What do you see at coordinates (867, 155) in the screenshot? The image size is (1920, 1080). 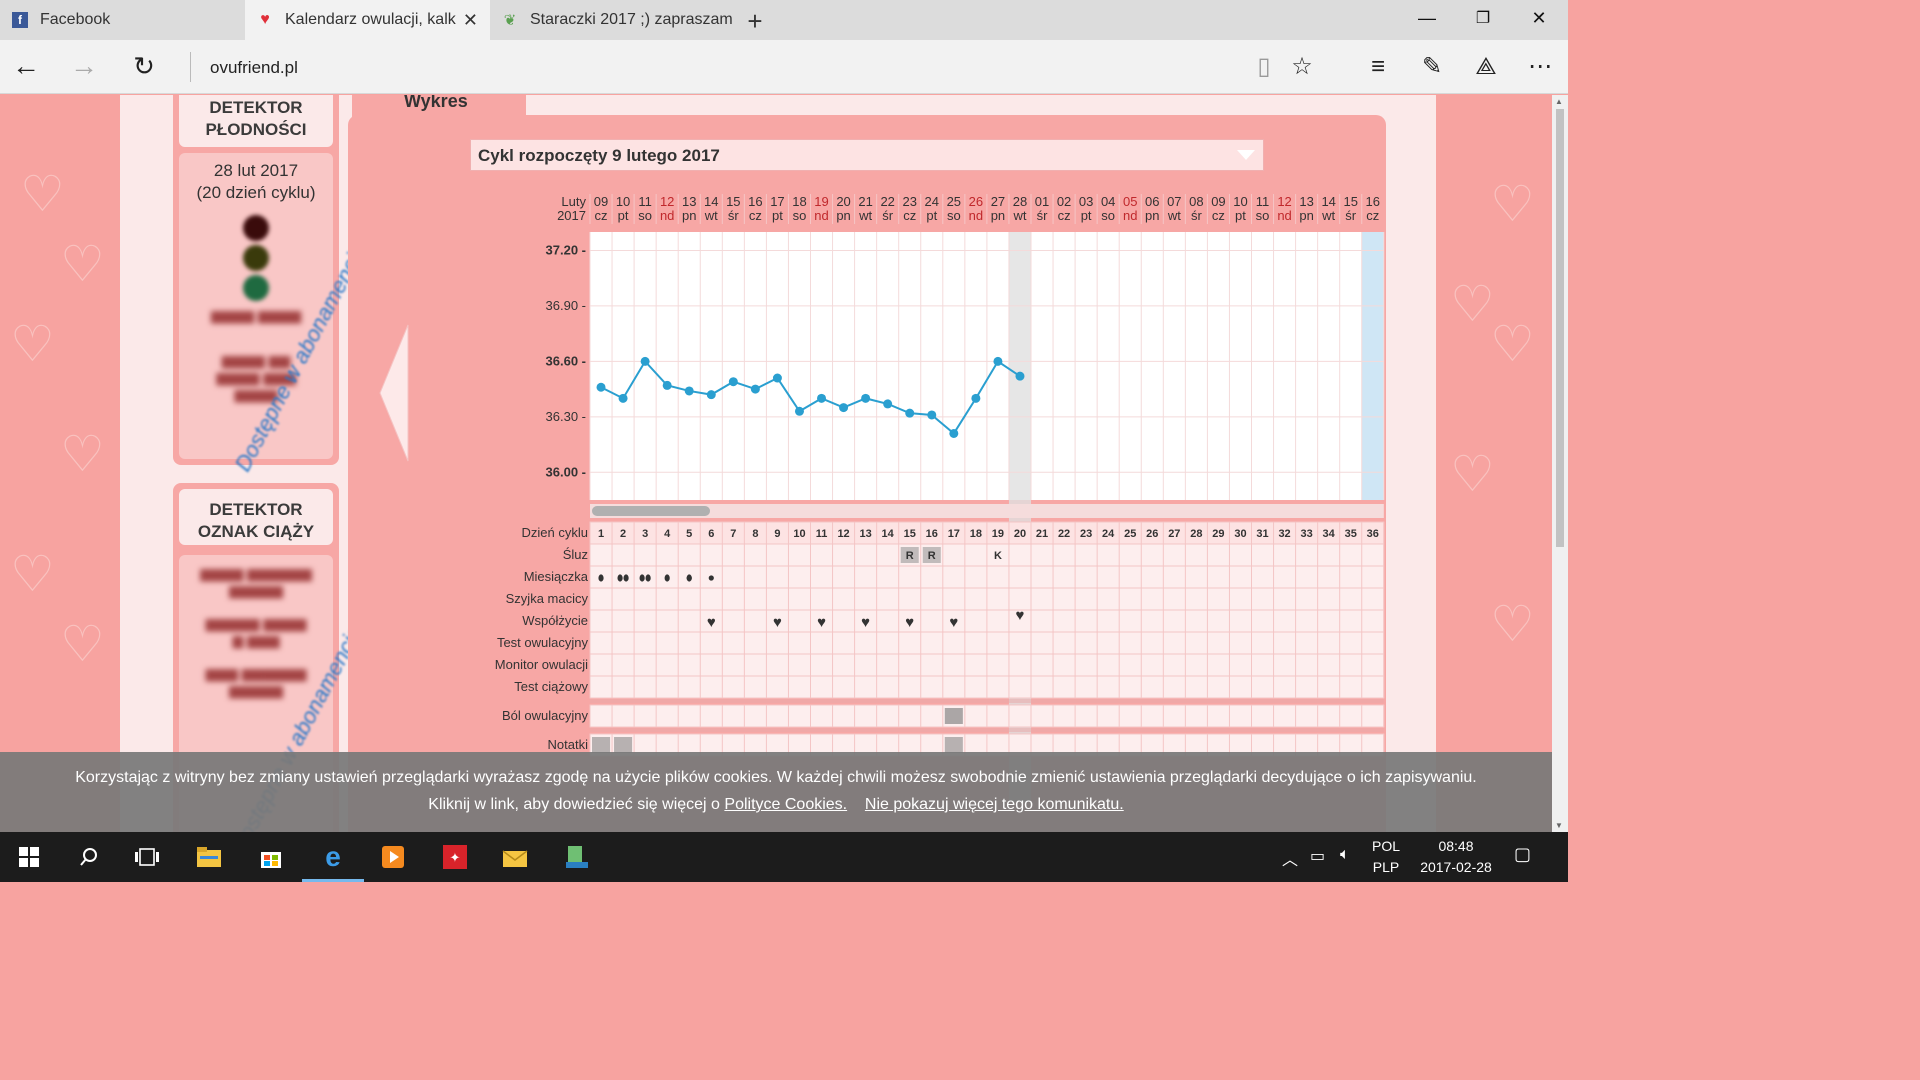 I see `cycle-selector: Cykl rozpoczęty 9 lutego 2017` at bounding box center [867, 155].